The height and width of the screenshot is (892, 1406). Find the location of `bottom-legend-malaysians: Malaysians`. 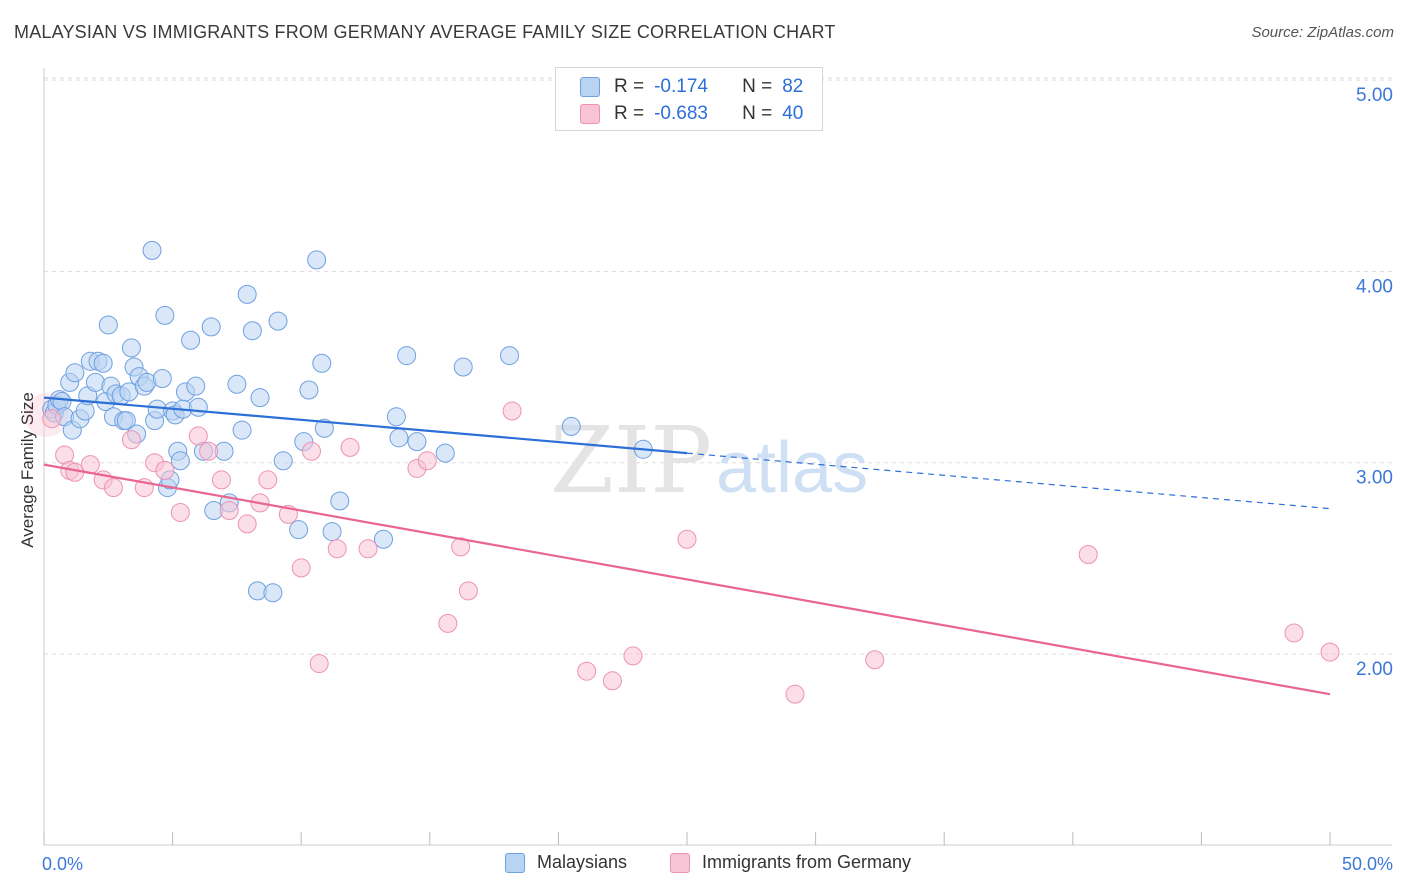

bottom-legend-malaysians: Malaysians is located at coordinates (566, 862).